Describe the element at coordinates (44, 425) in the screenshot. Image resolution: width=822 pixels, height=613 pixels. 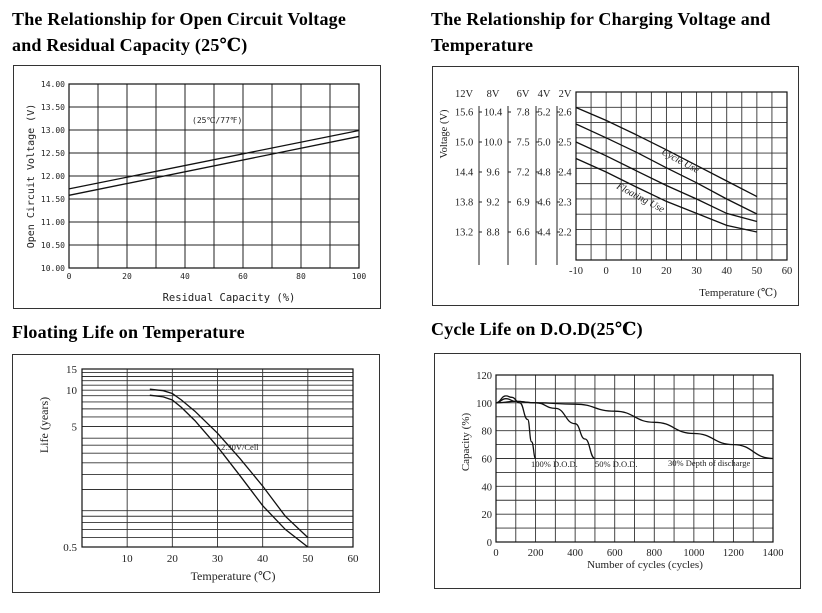
I see `y-axis-label: Life (years)` at that location.